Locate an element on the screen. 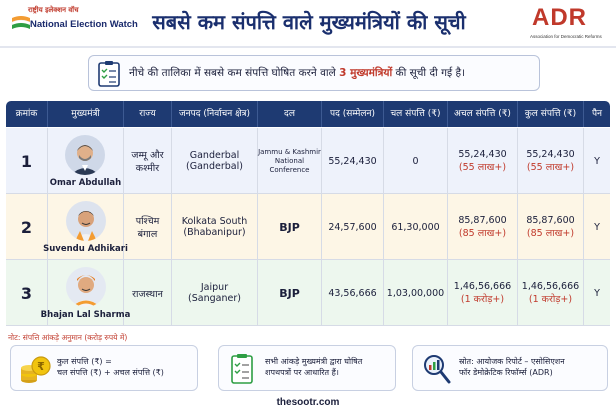 The width and height of the screenshot is (616, 411). immovable-note: (55 लाख+) is located at coordinates (482, 167).